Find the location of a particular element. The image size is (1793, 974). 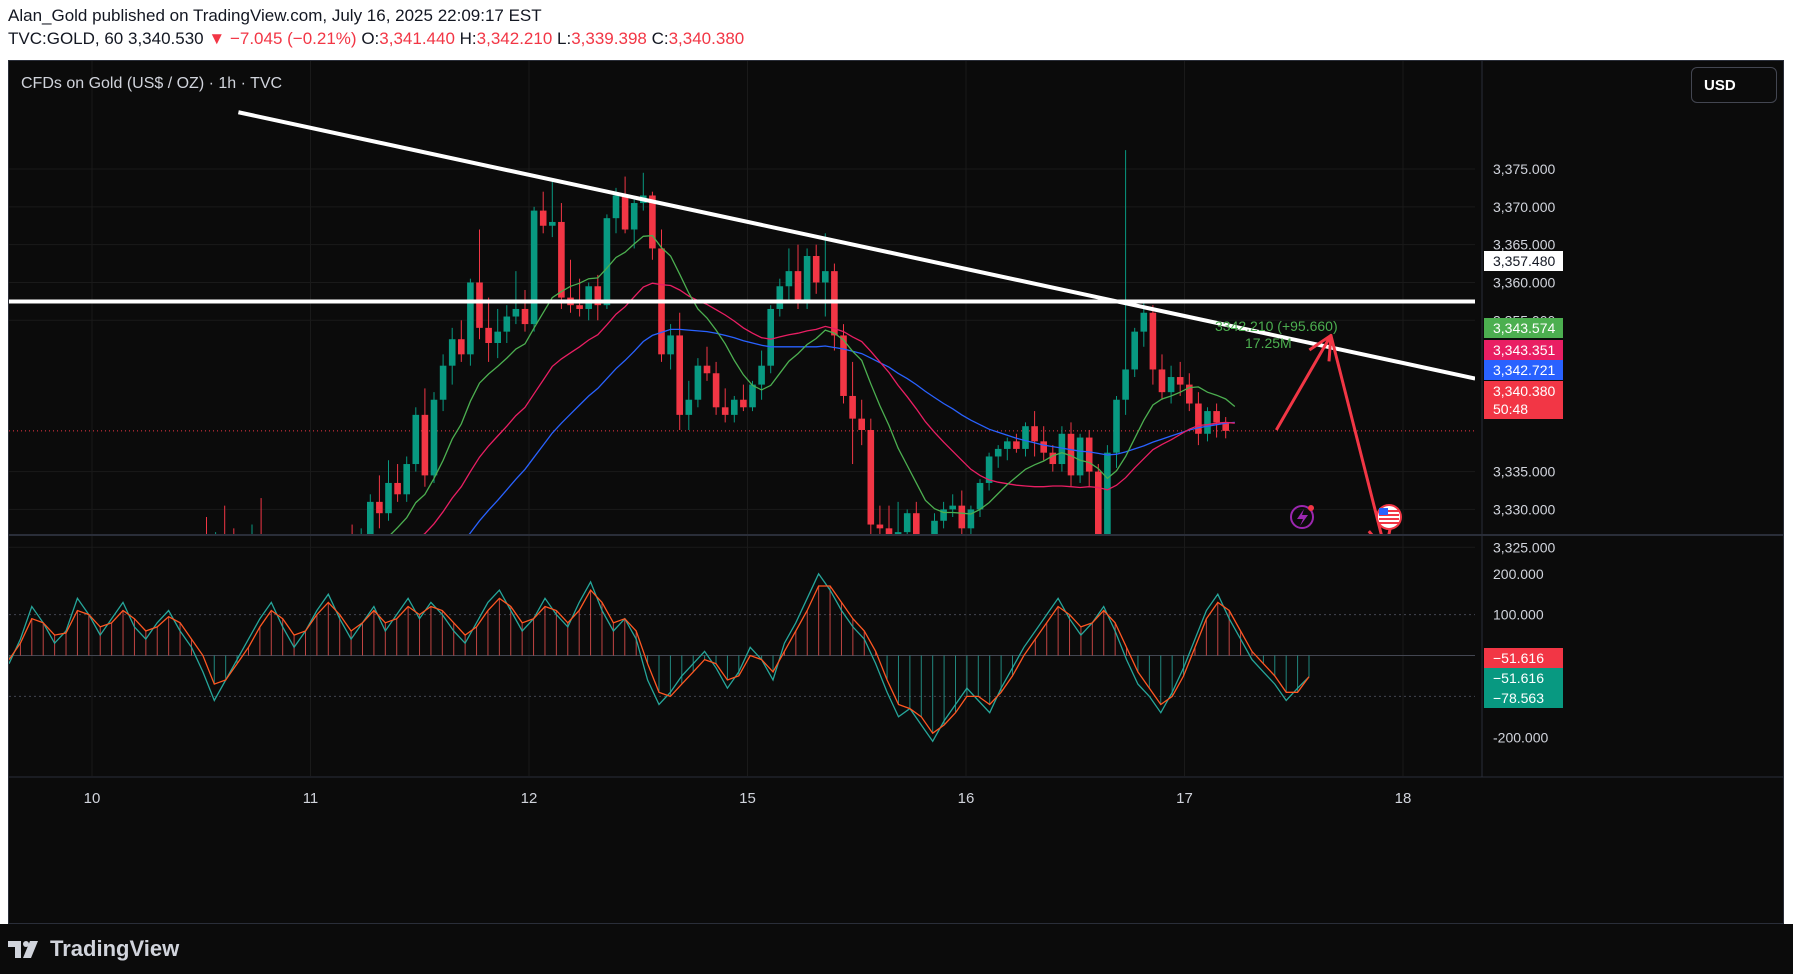

price-tick-label: 3,335.000 is located at coordinates (1524, 472).